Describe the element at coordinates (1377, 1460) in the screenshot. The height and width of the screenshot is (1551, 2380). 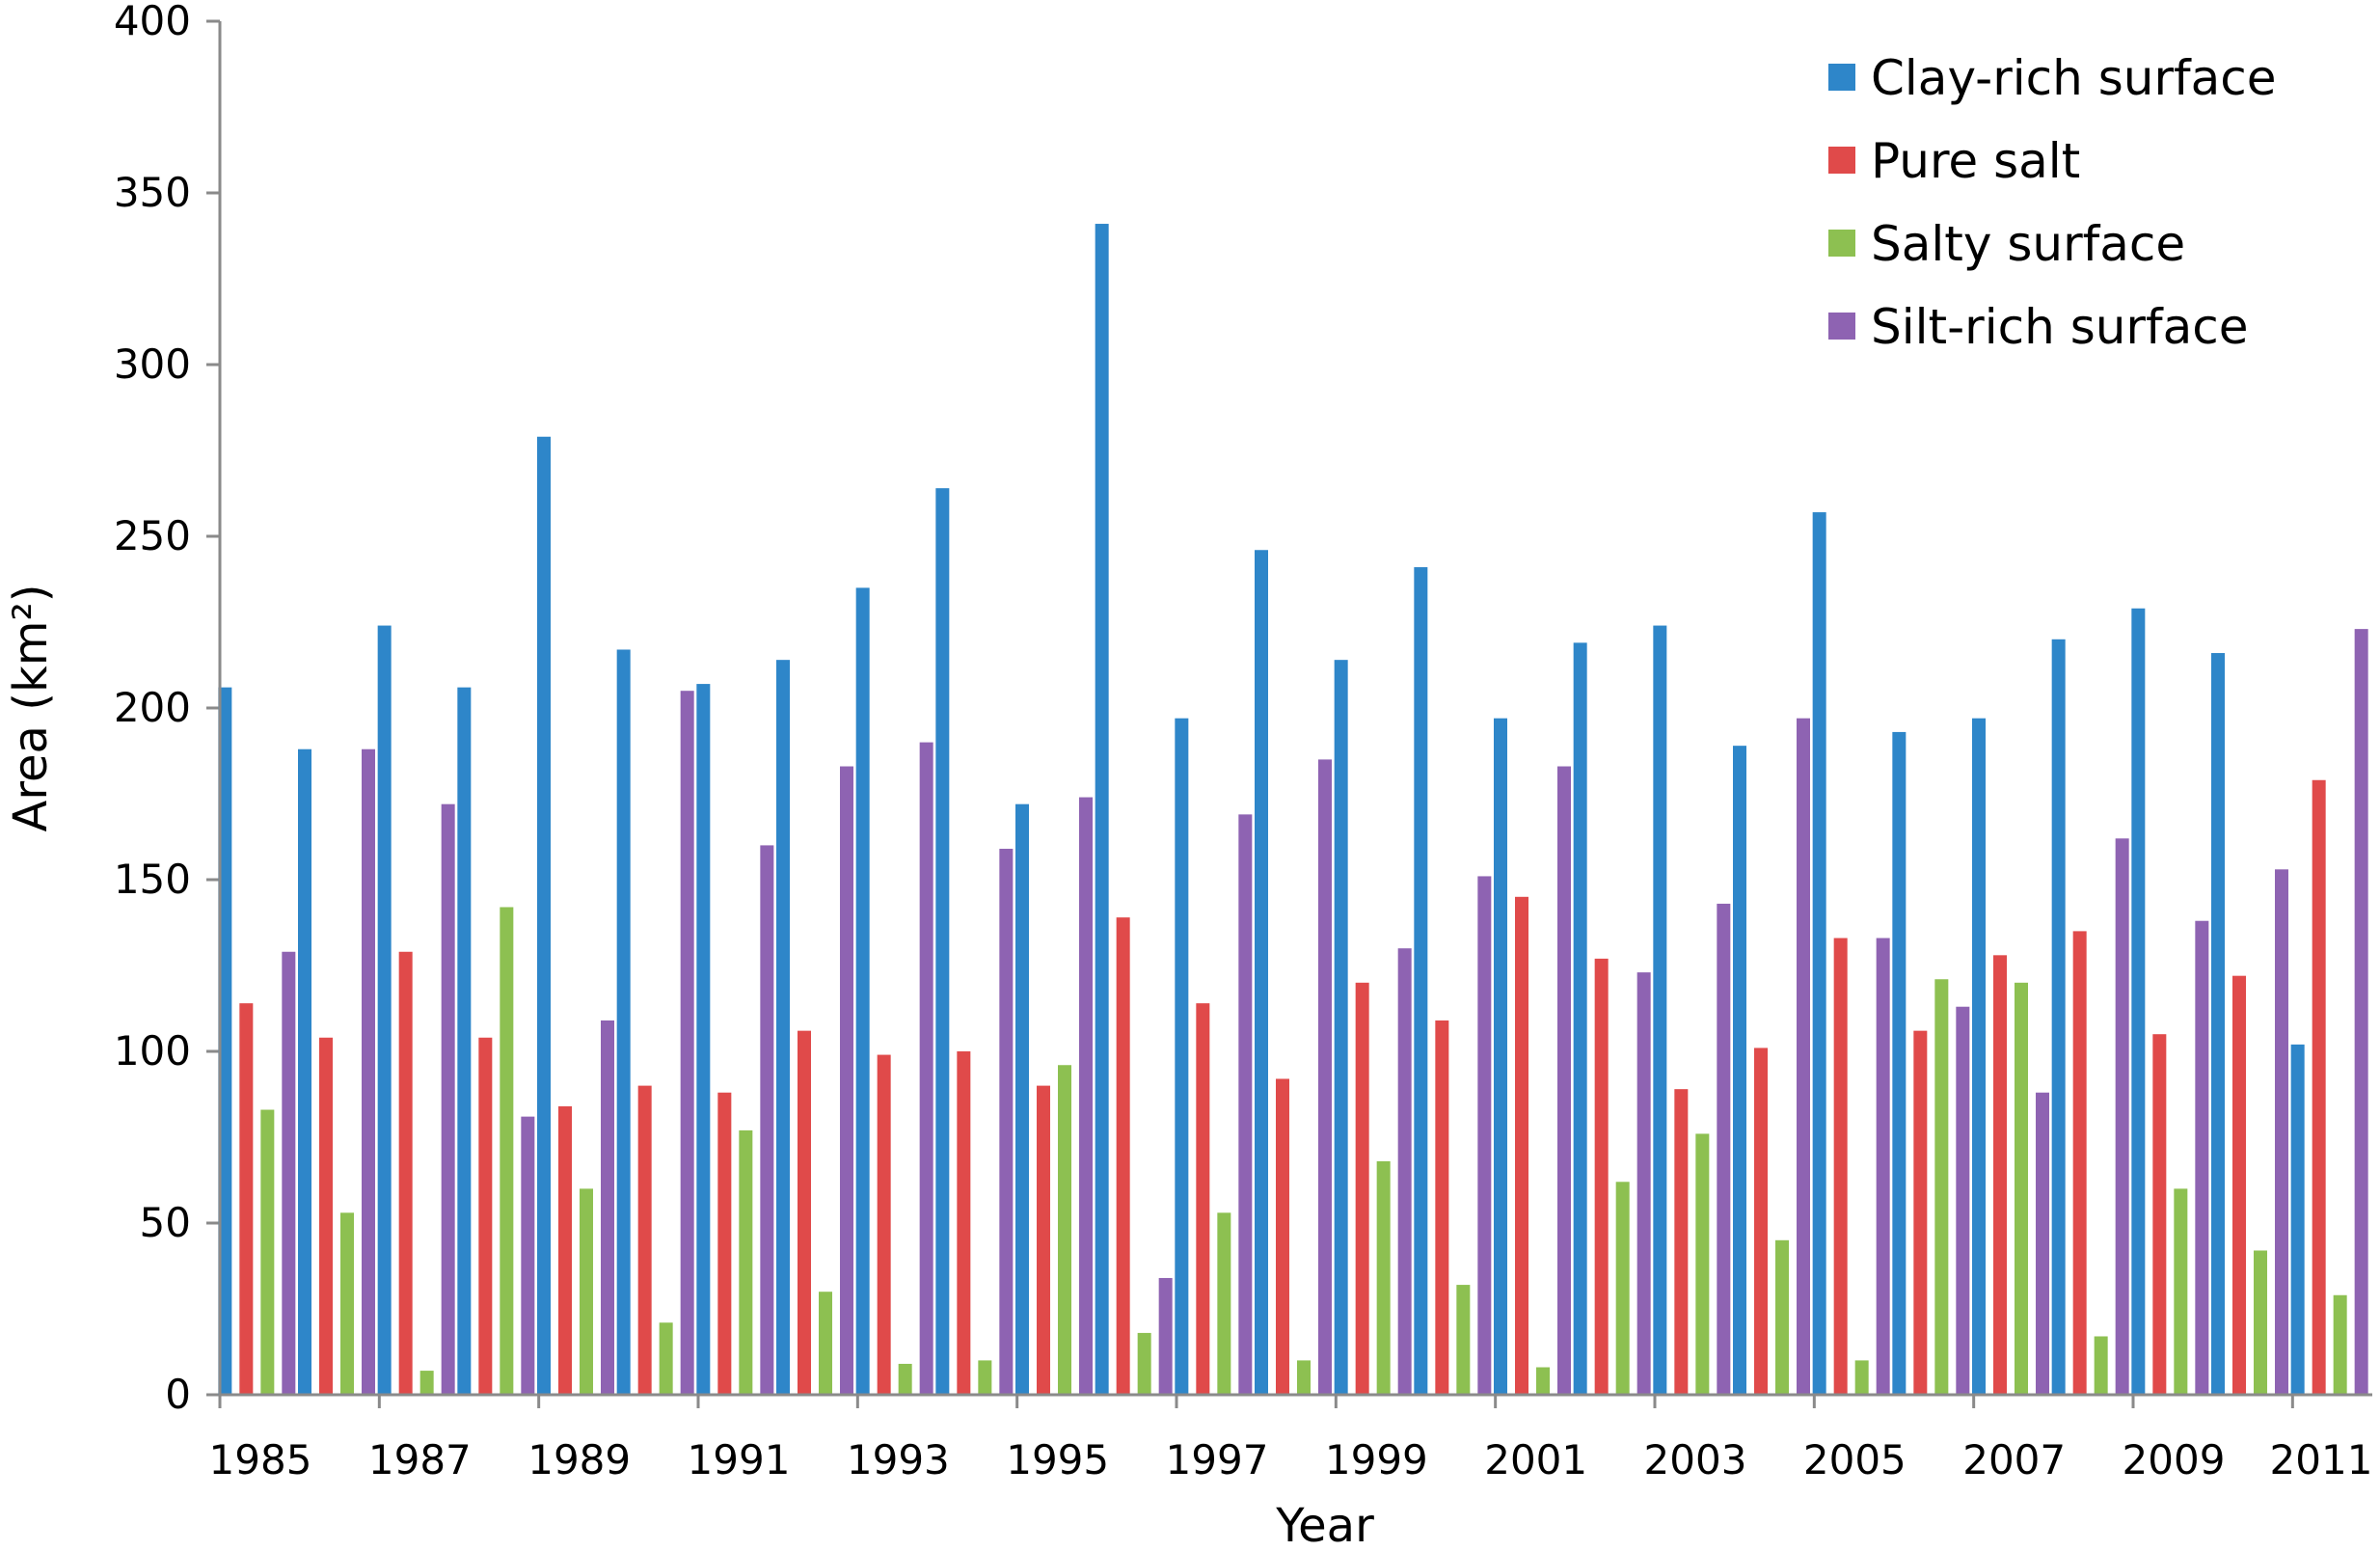
I see `x-tick-label: 1999` at that location.